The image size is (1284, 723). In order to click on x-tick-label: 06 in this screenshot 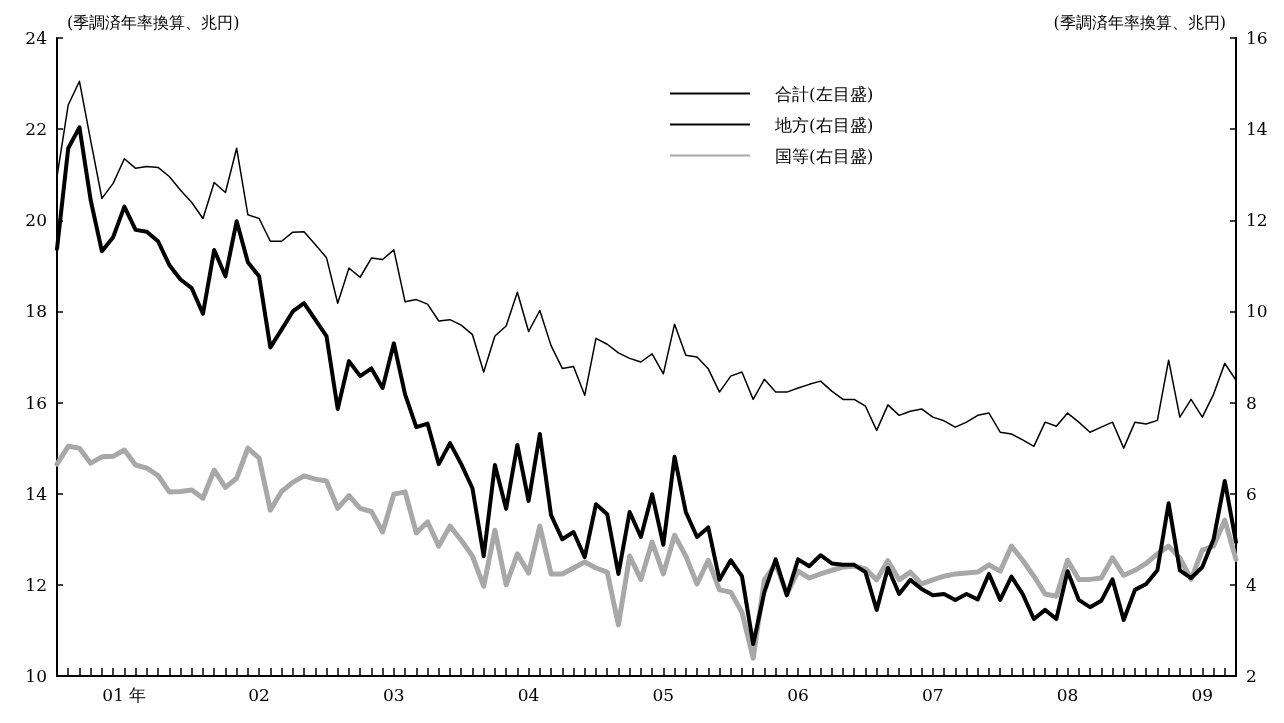, I will do `click(798, 694)`.